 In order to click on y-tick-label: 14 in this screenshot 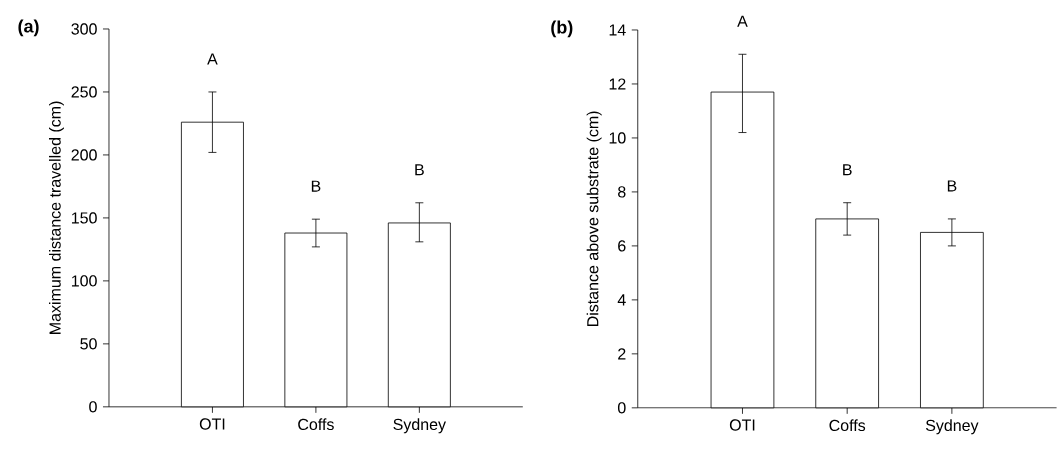, I will do `click(617, 30)`.